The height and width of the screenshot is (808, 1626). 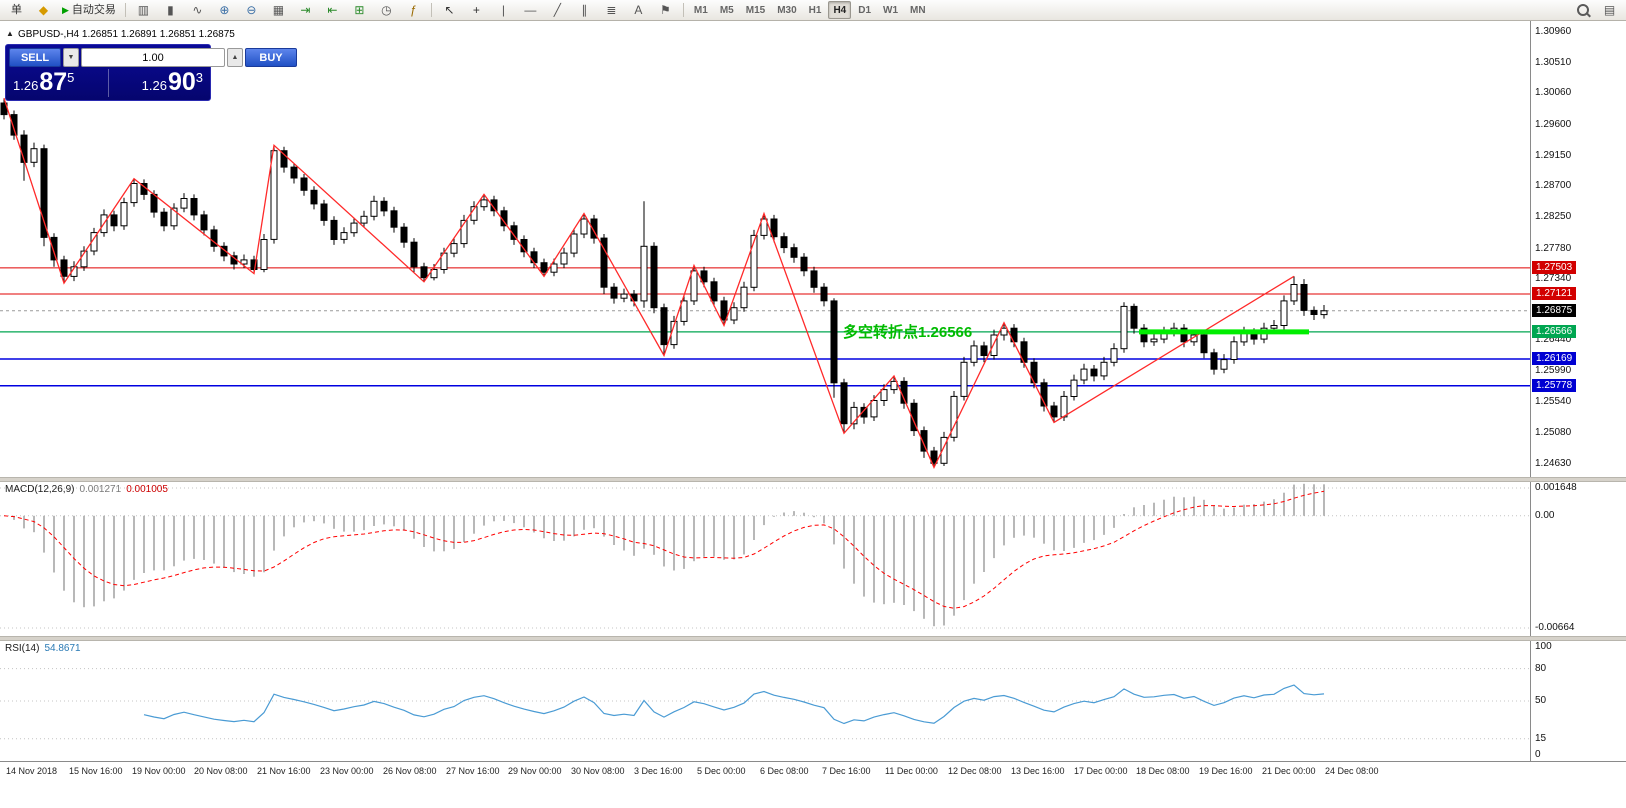 I want to click on time-label: 7 Dec 16:00, so click(x=846, y=771).